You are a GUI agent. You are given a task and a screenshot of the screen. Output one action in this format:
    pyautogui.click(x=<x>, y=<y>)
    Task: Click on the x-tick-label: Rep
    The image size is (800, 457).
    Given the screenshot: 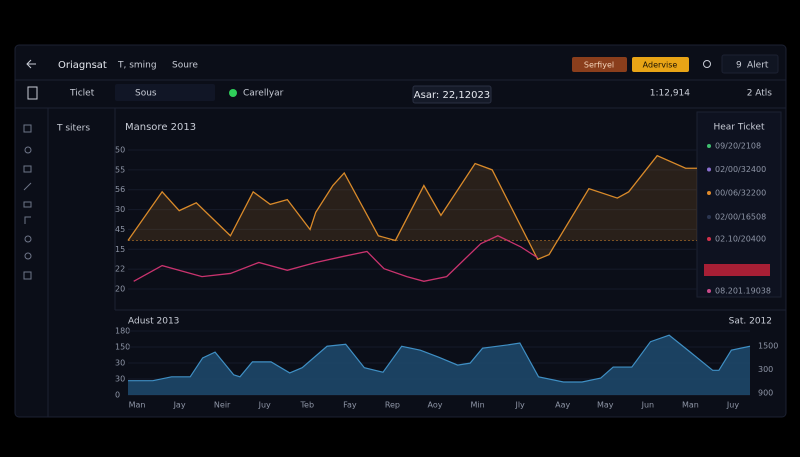 What is the action you would take?
    pyautogui.click(x=392, y=405)
    